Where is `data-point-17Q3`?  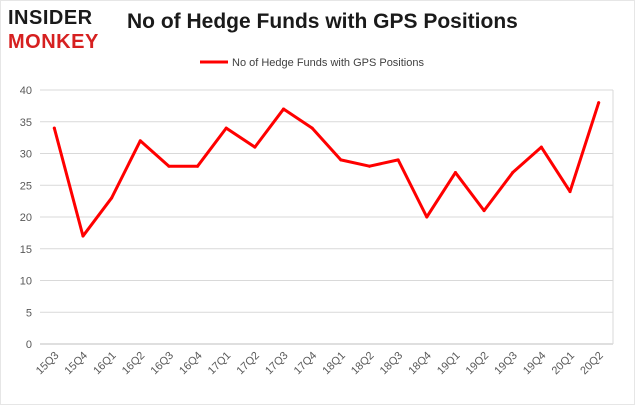
data-point-17Q3 is located at coordinates (284, 109).